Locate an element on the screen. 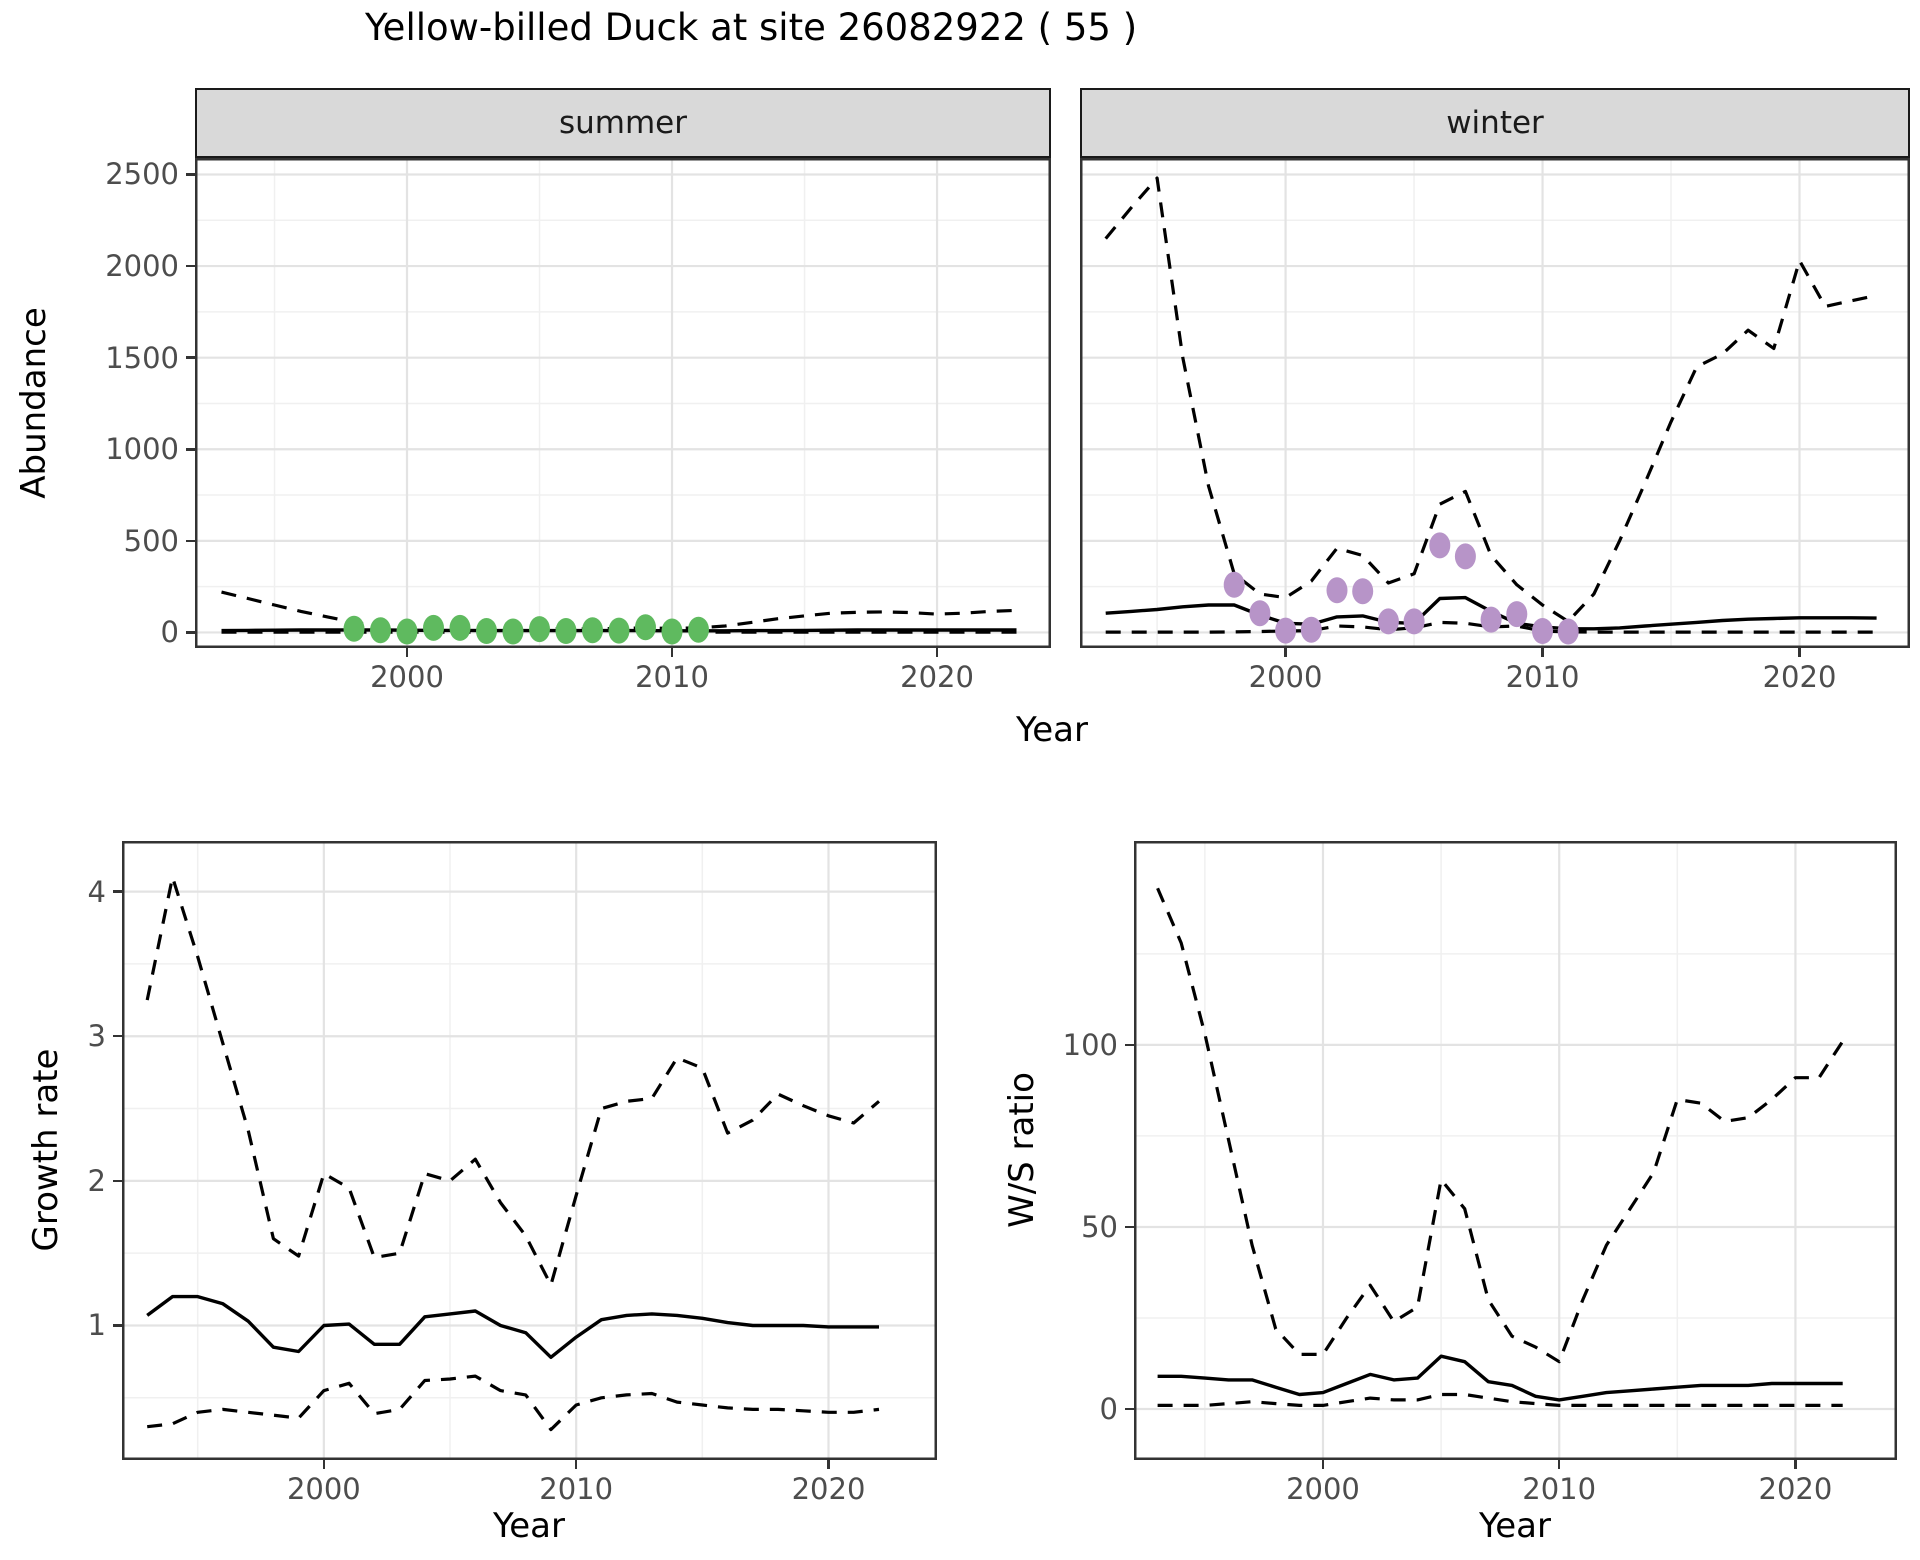 The width and height of the screenshot is (1920, 1560). observed-counts-summer is located at coordinates (526, 629).